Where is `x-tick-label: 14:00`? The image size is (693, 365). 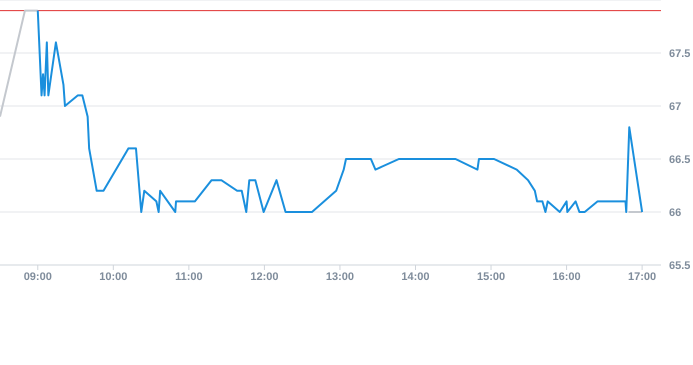
x-tick-label: 14:00 is located at coordinates (415, 276).